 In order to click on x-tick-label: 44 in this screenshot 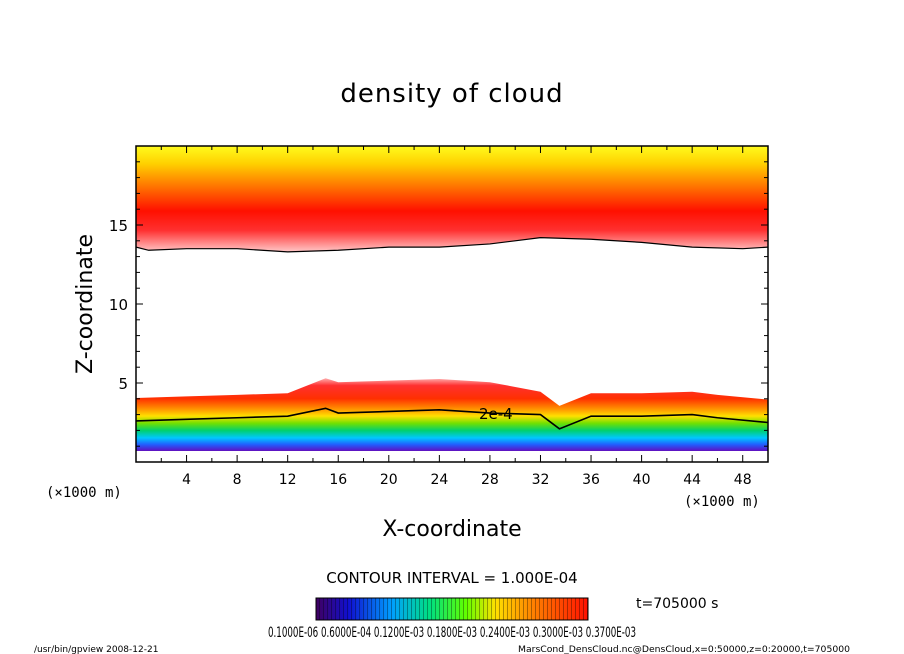, I will do `click(692, 480)`.